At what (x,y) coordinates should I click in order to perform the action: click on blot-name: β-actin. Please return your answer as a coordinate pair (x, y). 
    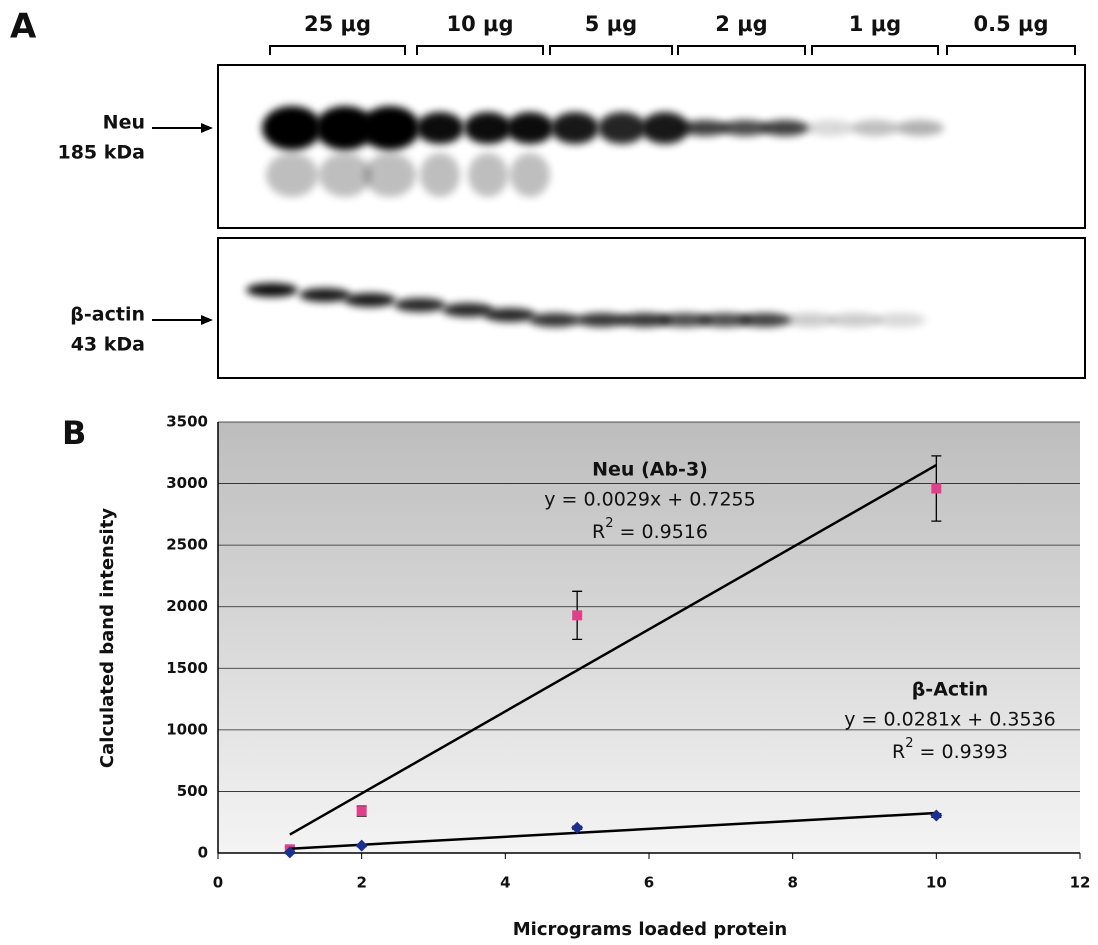
    Looking at the image, I should click on (107, 315).